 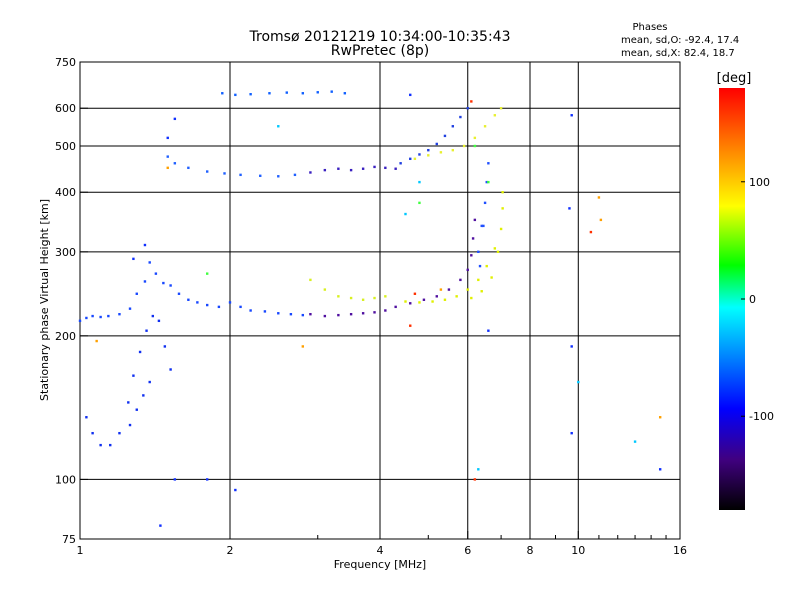 What do you see at coordinates (380, 51) in the screenshot?
I see `chart-subtitle: RwPretec (8p)` at bounding box center [380, 51].